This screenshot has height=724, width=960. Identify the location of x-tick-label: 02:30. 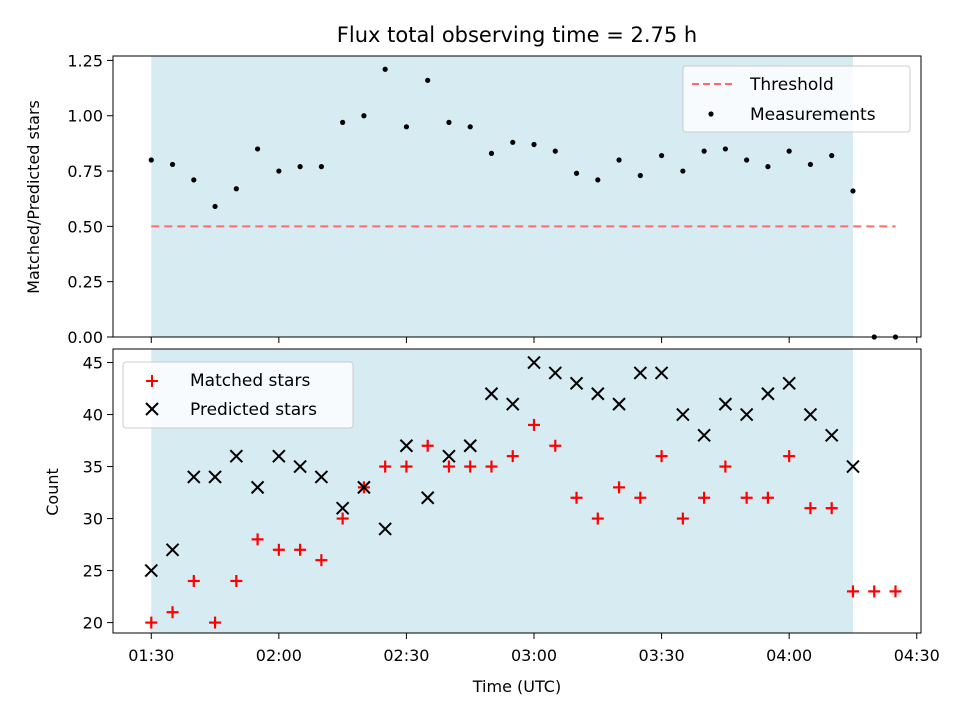
(406, 655).